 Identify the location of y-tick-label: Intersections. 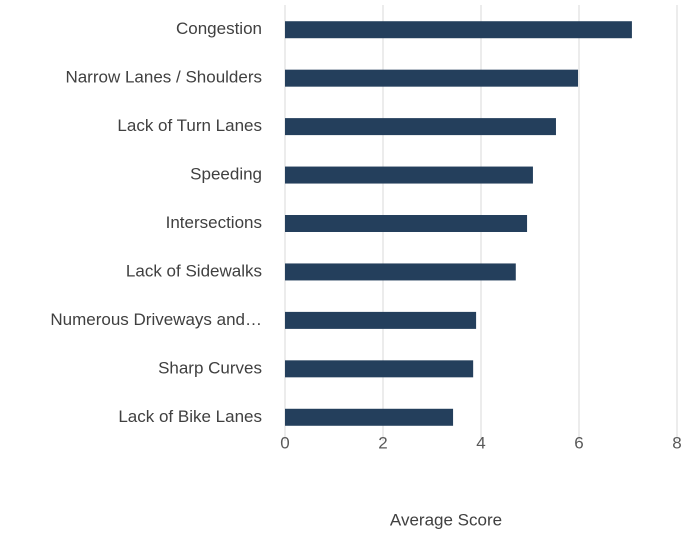
(214, 222).